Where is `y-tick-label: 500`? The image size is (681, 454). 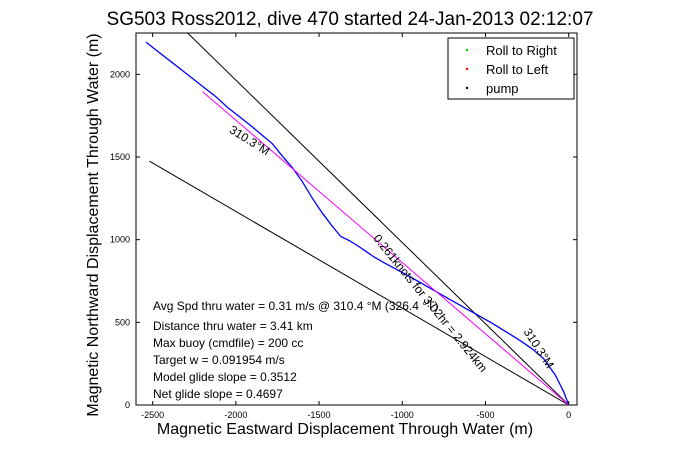
y-tick-label: 500 is located at coordinates (122, 322).